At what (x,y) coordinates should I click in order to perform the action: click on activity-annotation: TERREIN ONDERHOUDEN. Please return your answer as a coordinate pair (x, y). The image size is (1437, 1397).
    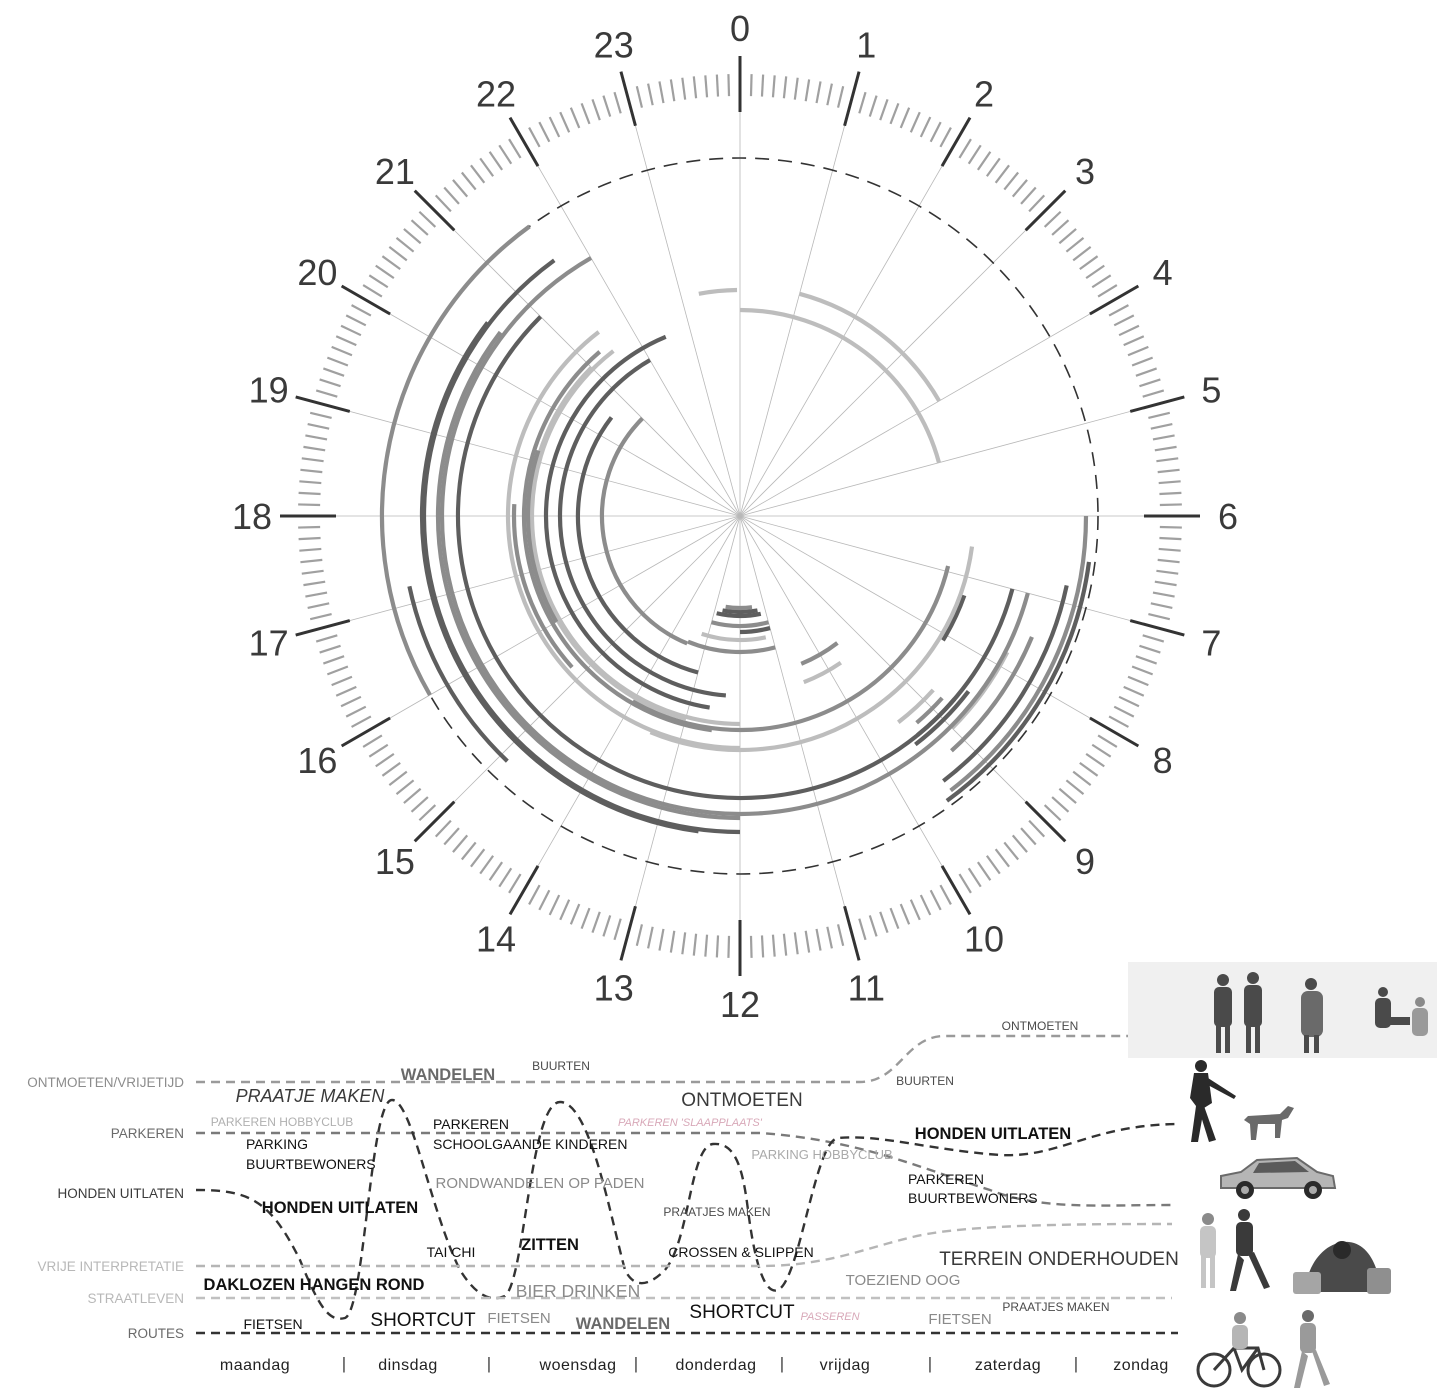
    Looking at the image, I should click on (1059, 1259).